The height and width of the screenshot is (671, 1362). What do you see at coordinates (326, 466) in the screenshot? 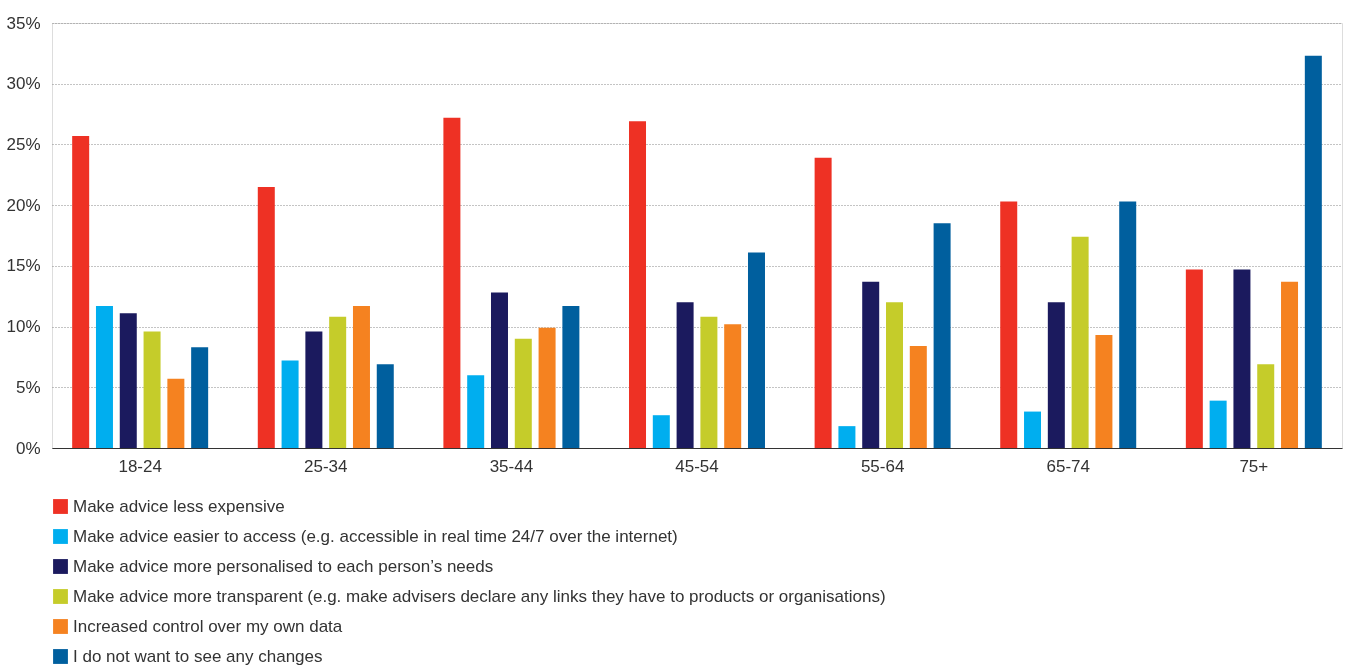
I see `x-tick-label: 25-34` at bounding box center [326, 466].